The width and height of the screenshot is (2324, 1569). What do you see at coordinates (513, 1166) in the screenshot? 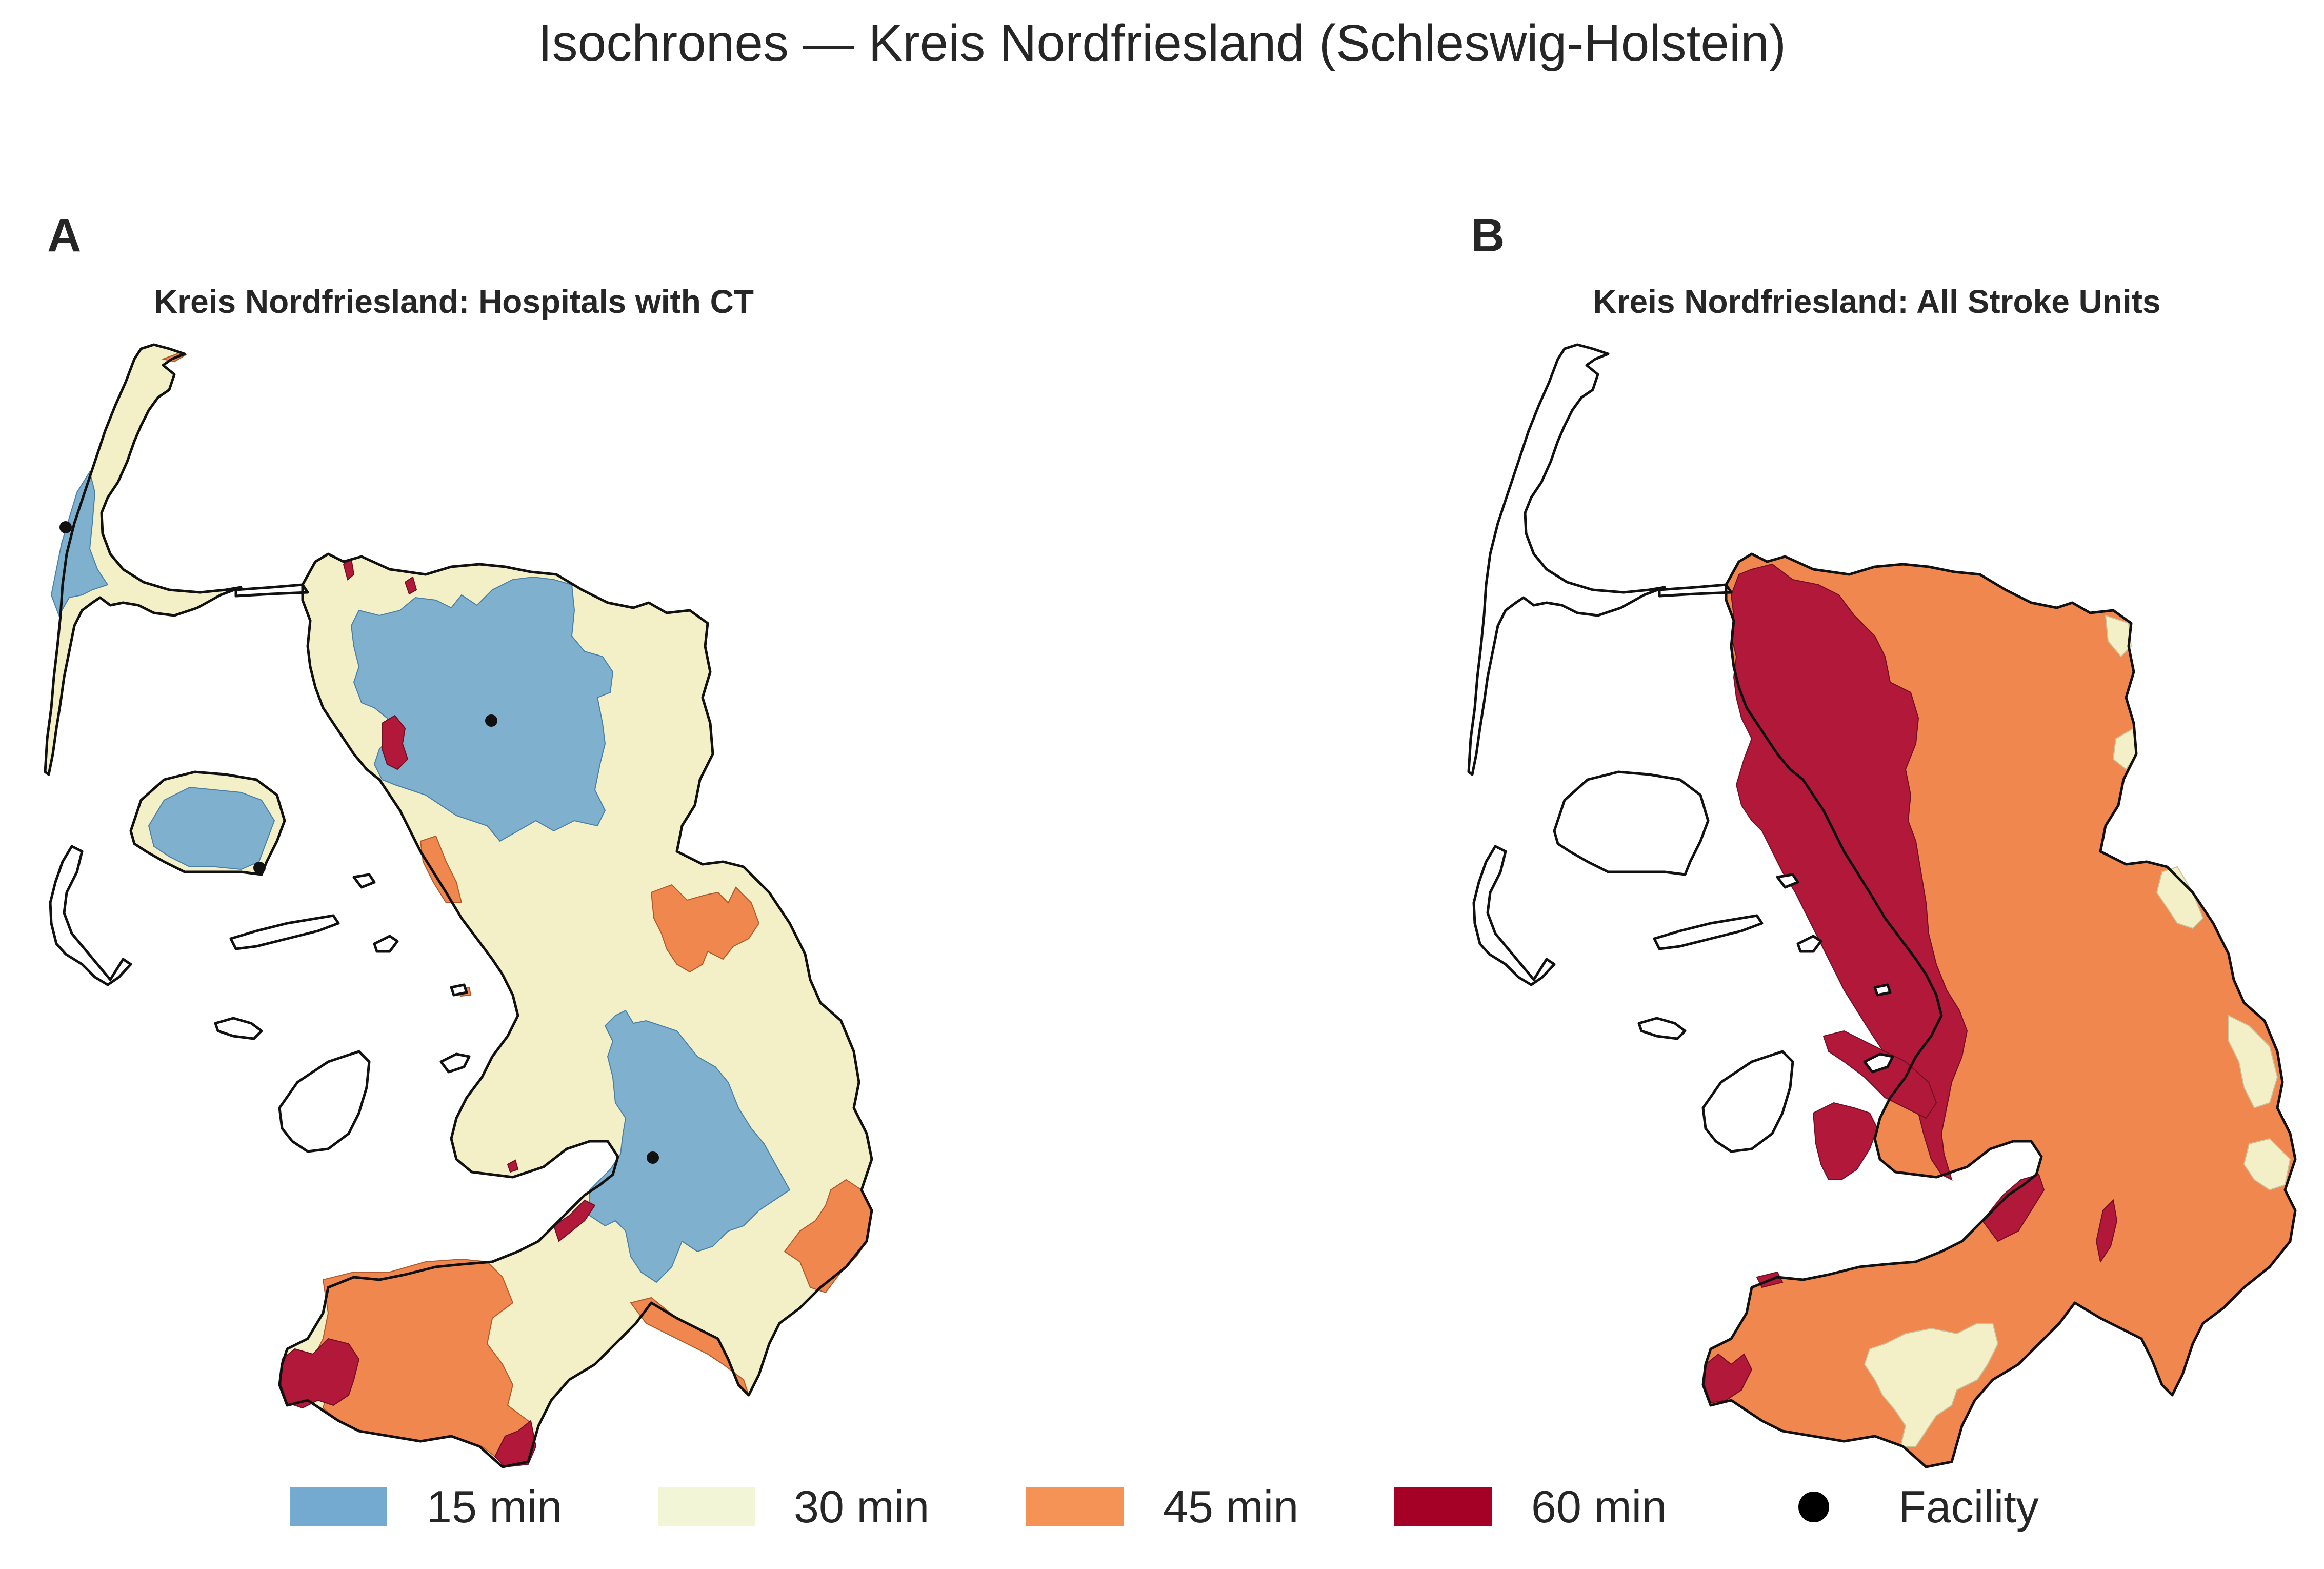
I see `iso-60min-hallig-spot` at bounding box center [513, 1166].